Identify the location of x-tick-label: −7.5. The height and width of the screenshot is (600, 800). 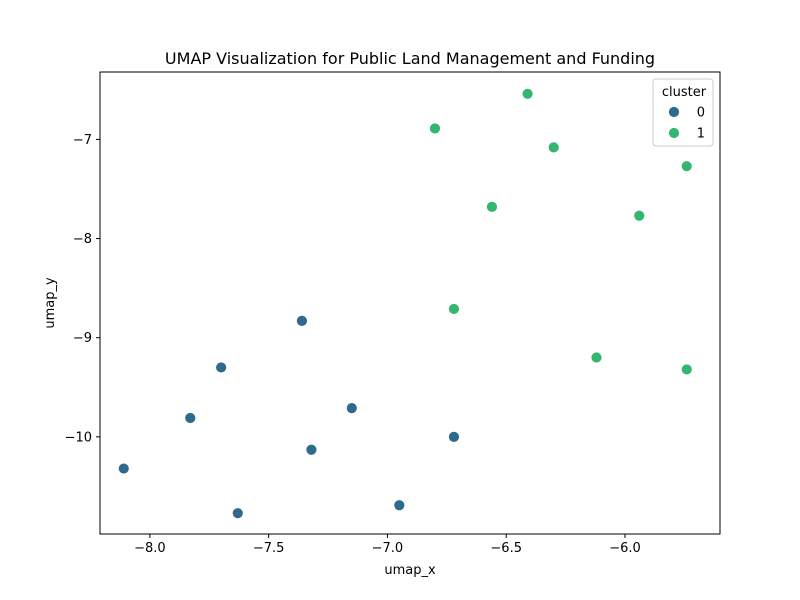
(269, 548).